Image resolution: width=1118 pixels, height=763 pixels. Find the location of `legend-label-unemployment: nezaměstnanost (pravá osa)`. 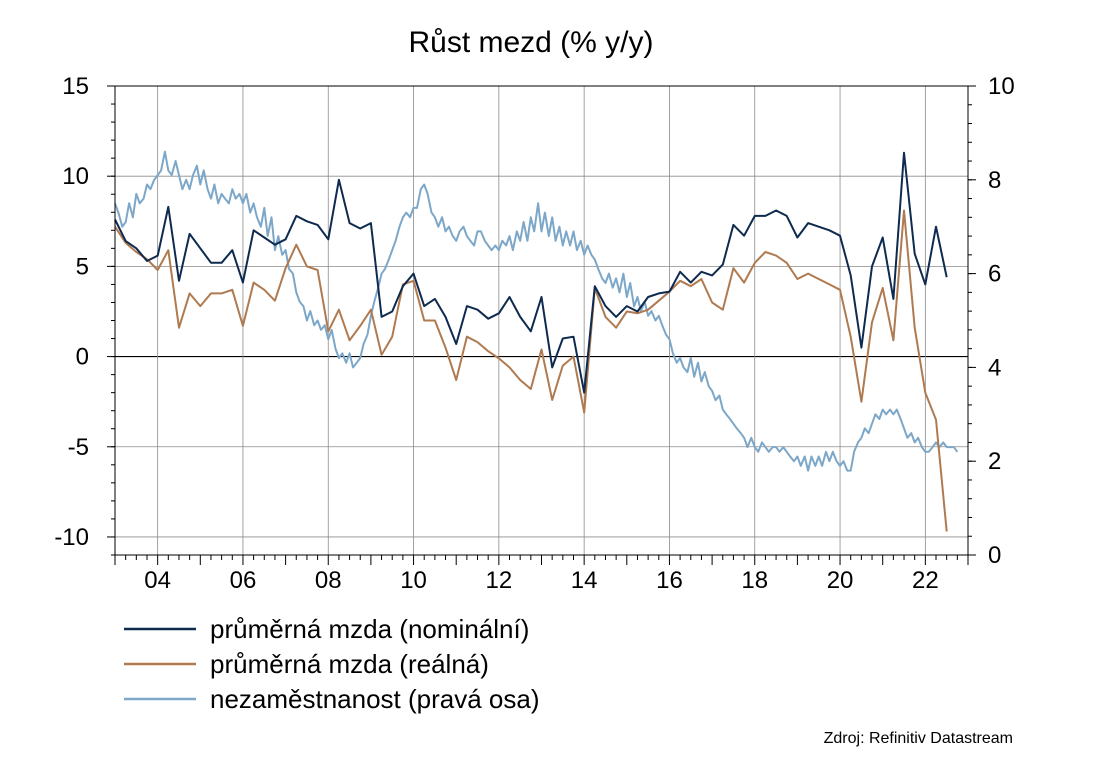

legend-label-unemployment: nezaměstnanost (pravá osa) is located at coordinates (375, 699).